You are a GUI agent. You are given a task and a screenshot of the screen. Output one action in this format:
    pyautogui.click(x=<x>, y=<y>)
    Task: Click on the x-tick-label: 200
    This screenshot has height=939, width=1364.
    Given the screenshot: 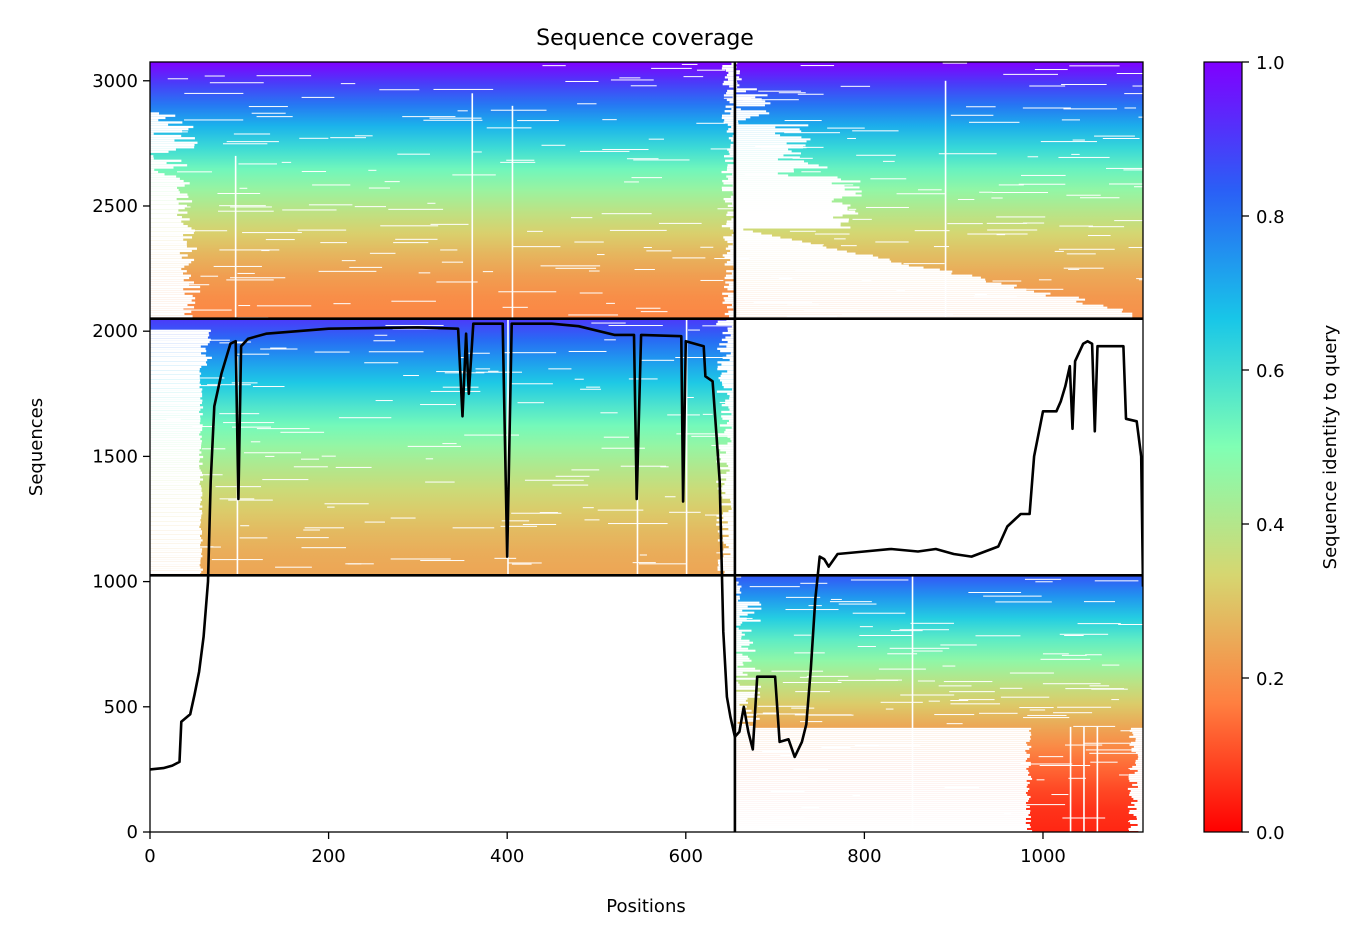 What is the action you would take?
    pyautogui.click(x=328, y=856)
    